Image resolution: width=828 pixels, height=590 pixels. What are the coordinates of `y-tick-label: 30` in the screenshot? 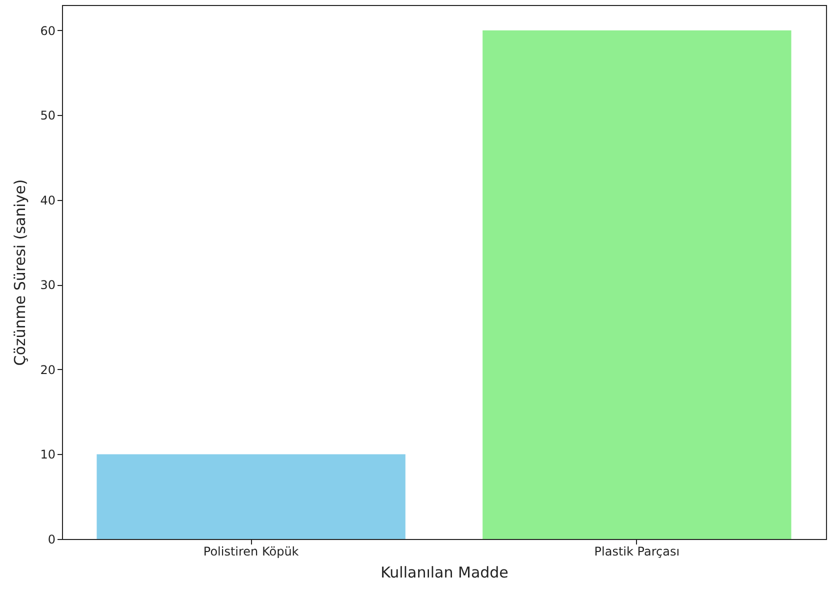 It's located at (48, 285).